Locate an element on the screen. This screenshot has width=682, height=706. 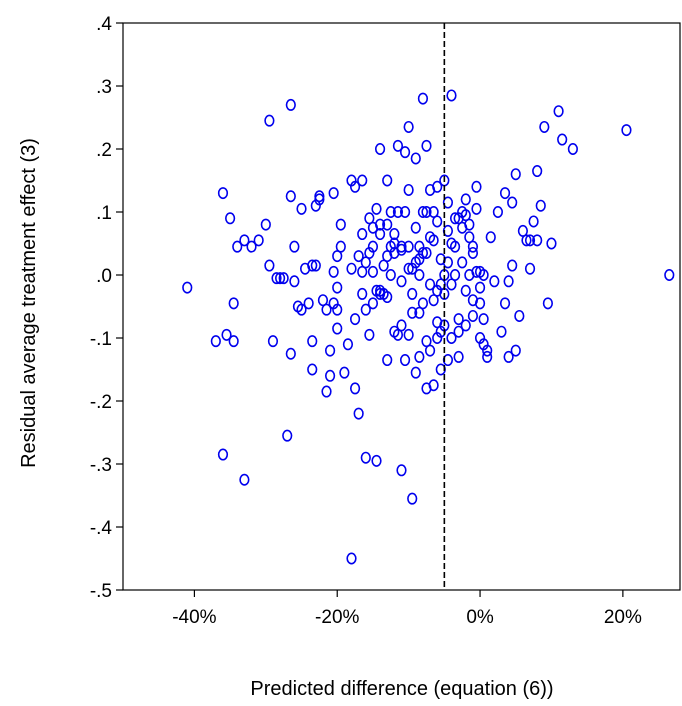
y-axis: .4 .3 .2 .1 .0 -.1 -.2 -.3 -.4 -.5 is located at coordinates (106, 308).